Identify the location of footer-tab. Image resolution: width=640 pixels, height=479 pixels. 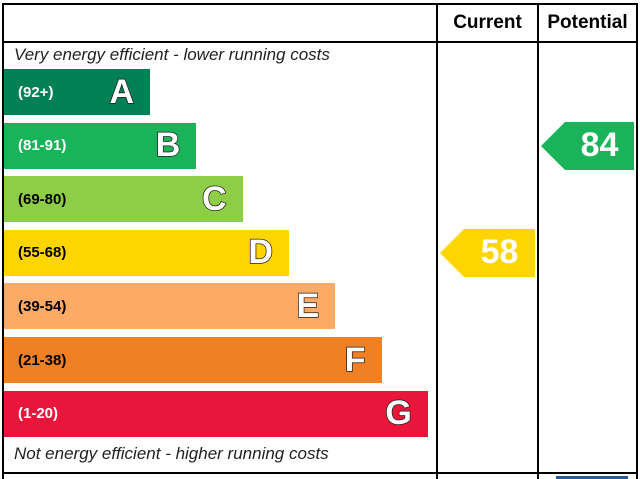
(592, 477).